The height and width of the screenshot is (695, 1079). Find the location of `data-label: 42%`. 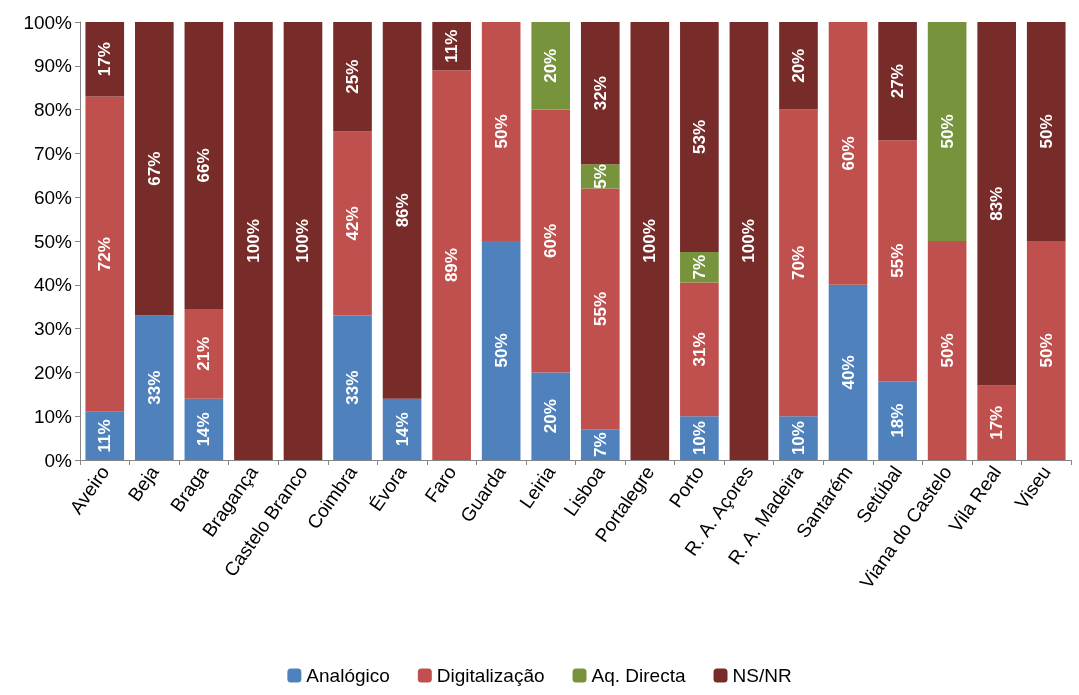

data-label: 42% is located at coordinates (353, 223).